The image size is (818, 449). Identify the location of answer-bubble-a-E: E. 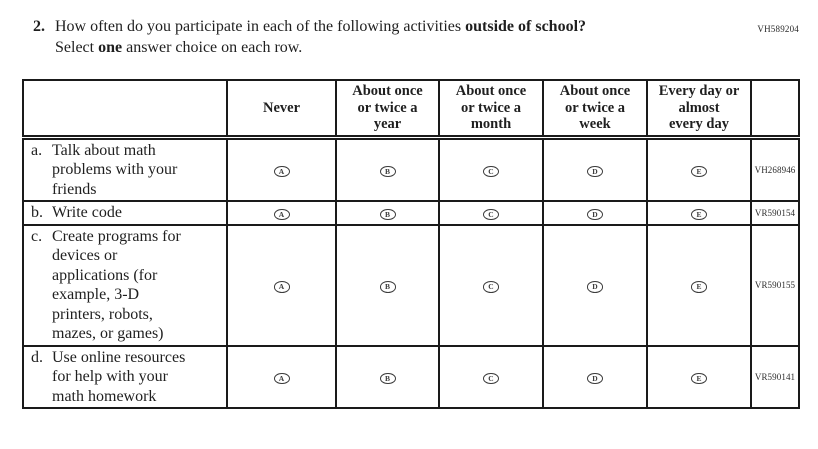
(699, 171).